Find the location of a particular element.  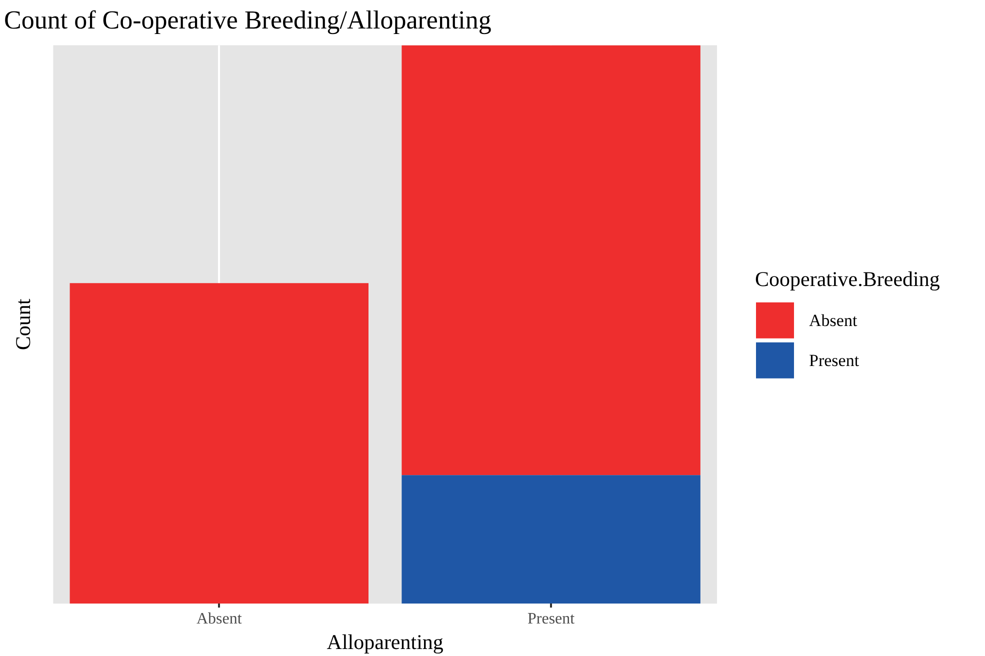

legend-label: Present is located at coordinates (834, 360).